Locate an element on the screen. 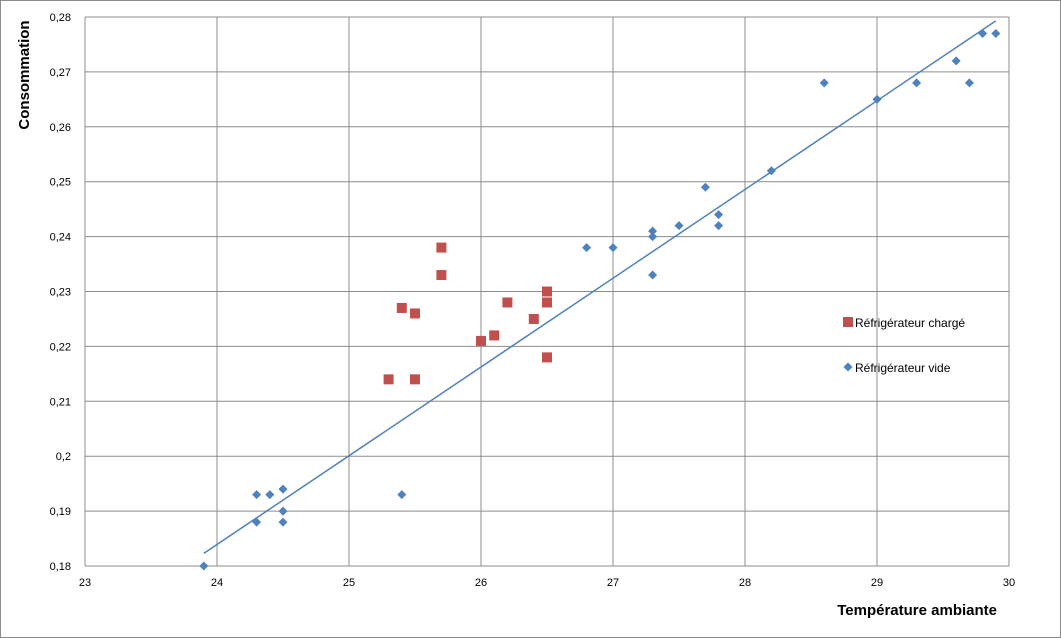  x-axis-title: Température ambiante is located at coordinates (917, 610).